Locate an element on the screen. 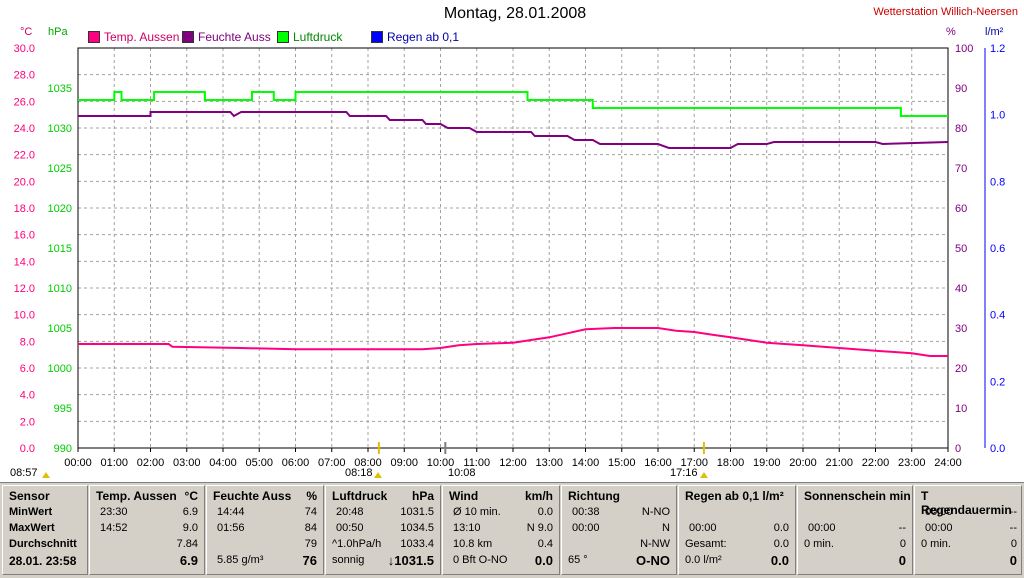 The width and height of the screenshot is (1024, 578). legend-item-pressure: Luftdruck is located at coordinates (309, 37).